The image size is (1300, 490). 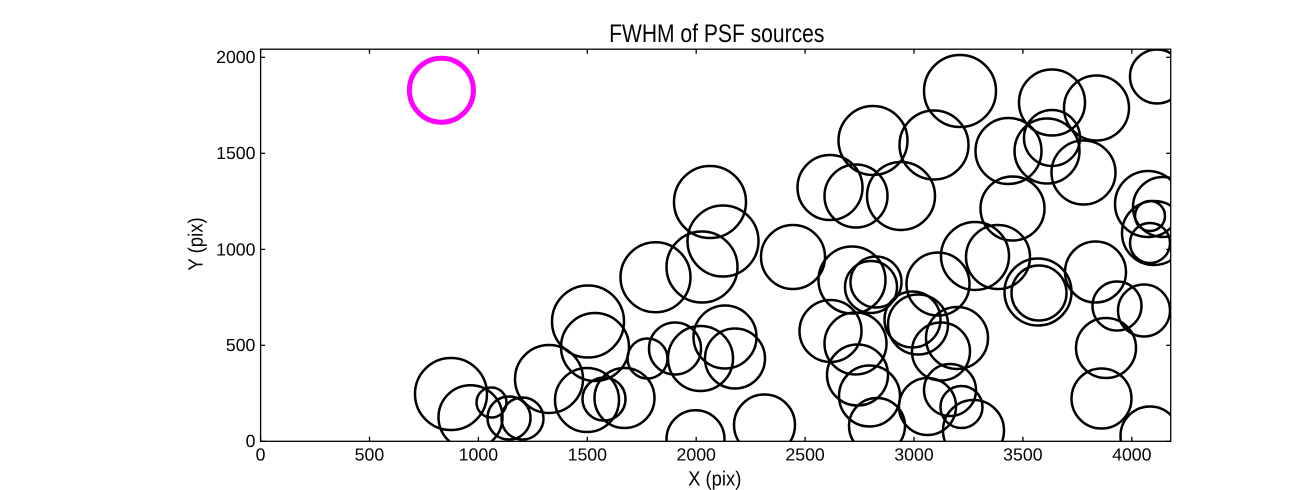 I want to click on svg-text: 3000, so click(x=914, y=455).